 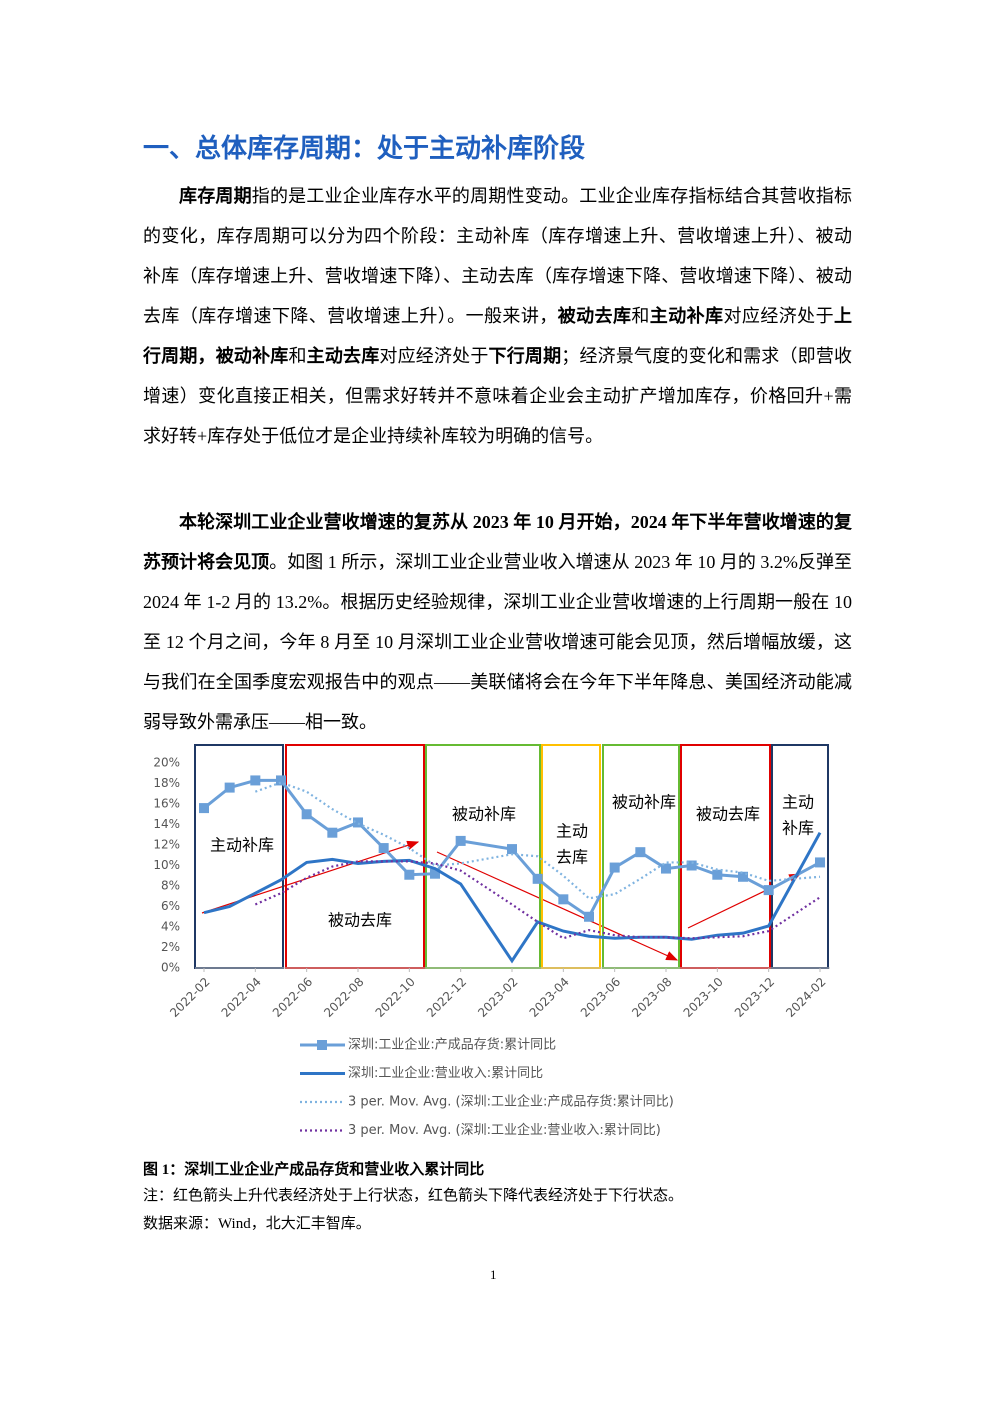 I want to click on region-label: 去库, so click(x=572, y=857).